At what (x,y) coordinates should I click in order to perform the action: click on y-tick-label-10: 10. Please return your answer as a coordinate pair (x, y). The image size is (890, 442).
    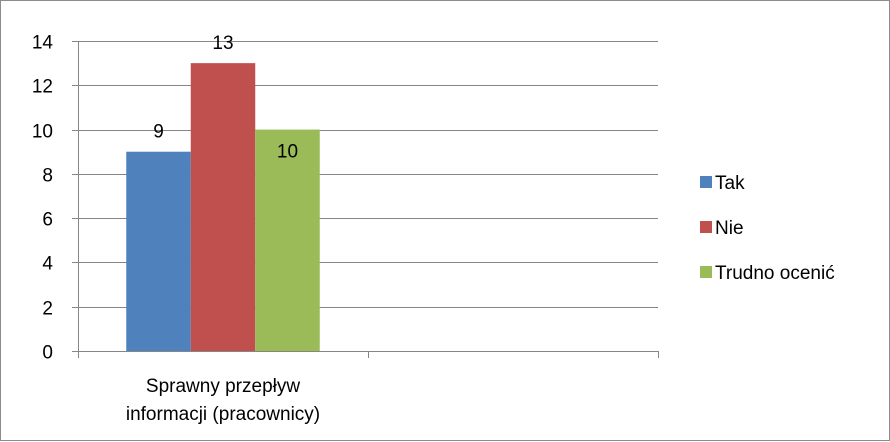
    Looking at the image, I should click on (42, 132).